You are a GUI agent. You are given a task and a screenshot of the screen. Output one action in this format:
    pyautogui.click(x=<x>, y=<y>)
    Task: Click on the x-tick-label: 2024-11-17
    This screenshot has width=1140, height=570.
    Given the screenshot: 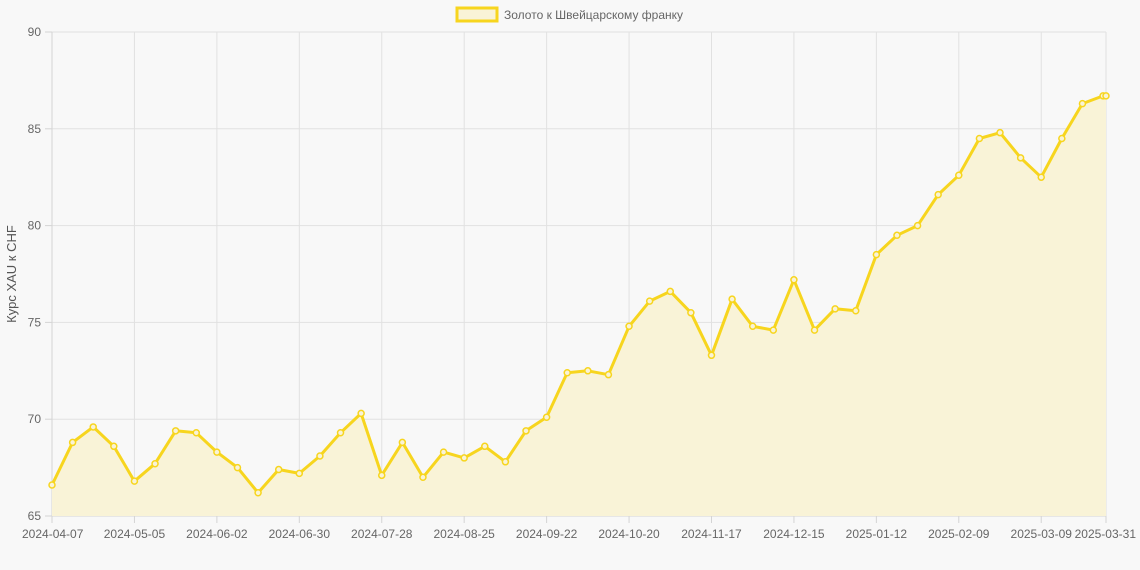 What is the action you would take?
    pyautogui.click(x=711, y=534)
    